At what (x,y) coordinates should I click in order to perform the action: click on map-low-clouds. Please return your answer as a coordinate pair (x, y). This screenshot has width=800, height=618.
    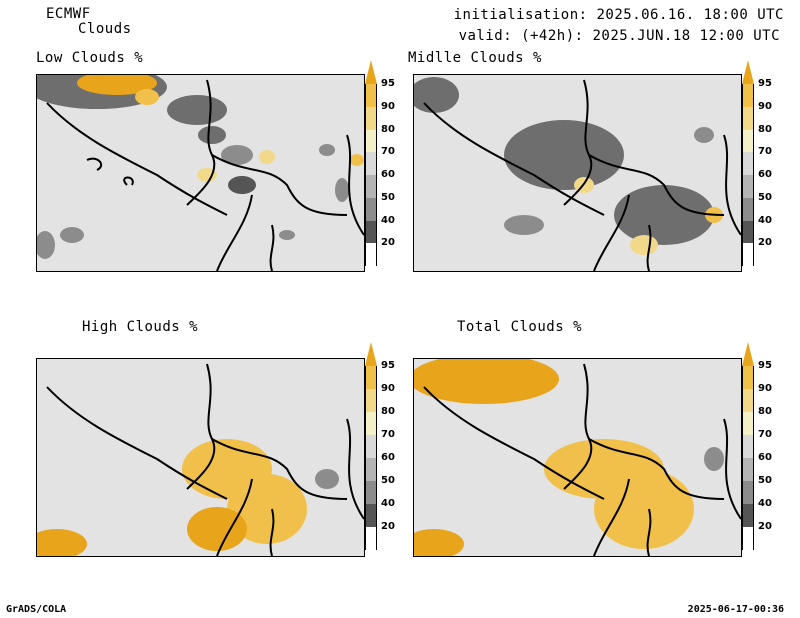
    Looking at the image, I should click on (200, 173).